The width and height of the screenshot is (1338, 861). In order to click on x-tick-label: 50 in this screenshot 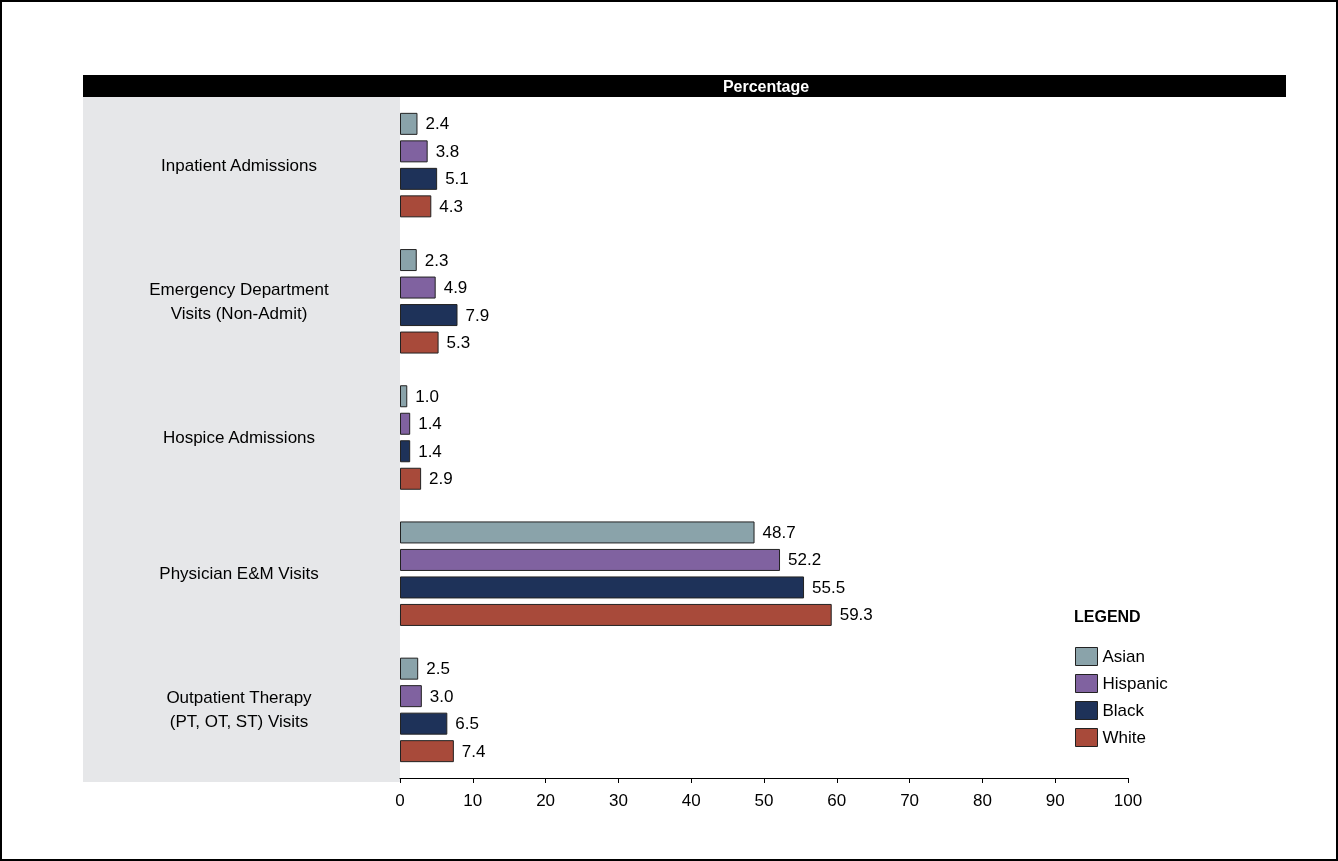, I will do `click(764, 800)`.